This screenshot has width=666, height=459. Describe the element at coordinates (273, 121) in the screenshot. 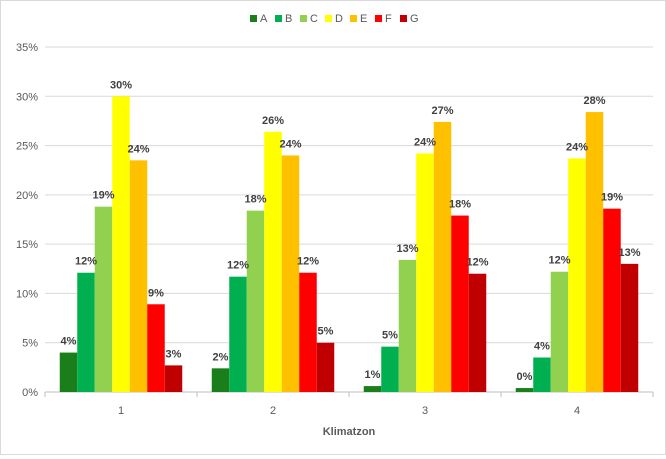

I see `data-label: 26%` at that location.